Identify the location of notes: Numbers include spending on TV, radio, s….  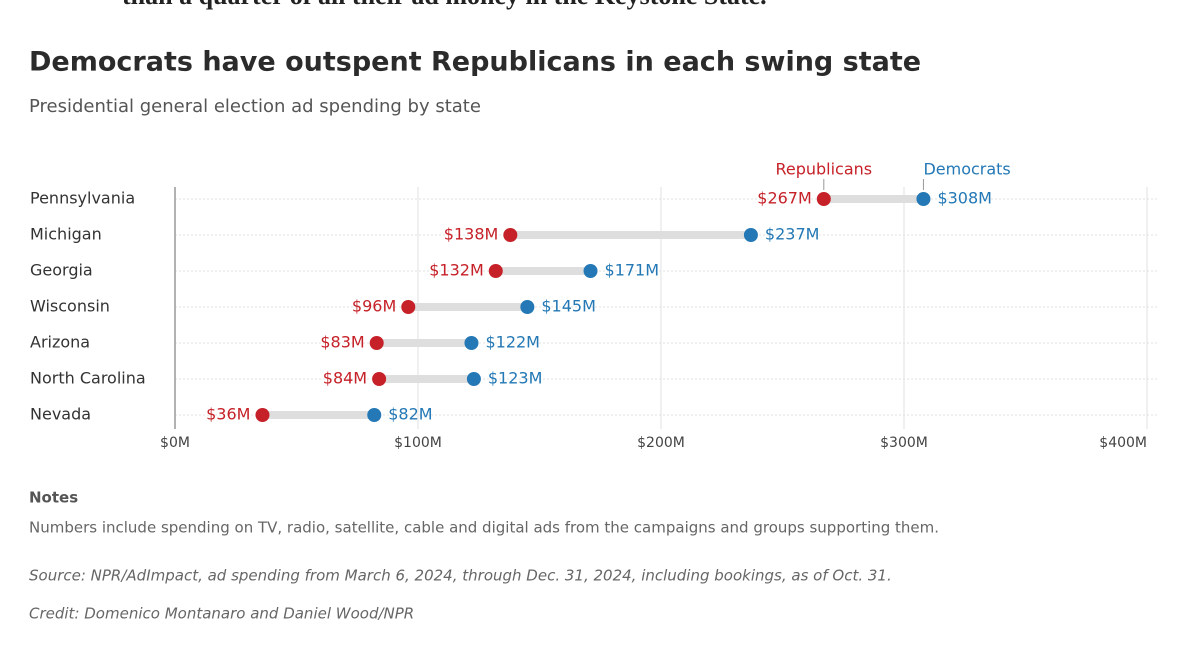
(484, 528).